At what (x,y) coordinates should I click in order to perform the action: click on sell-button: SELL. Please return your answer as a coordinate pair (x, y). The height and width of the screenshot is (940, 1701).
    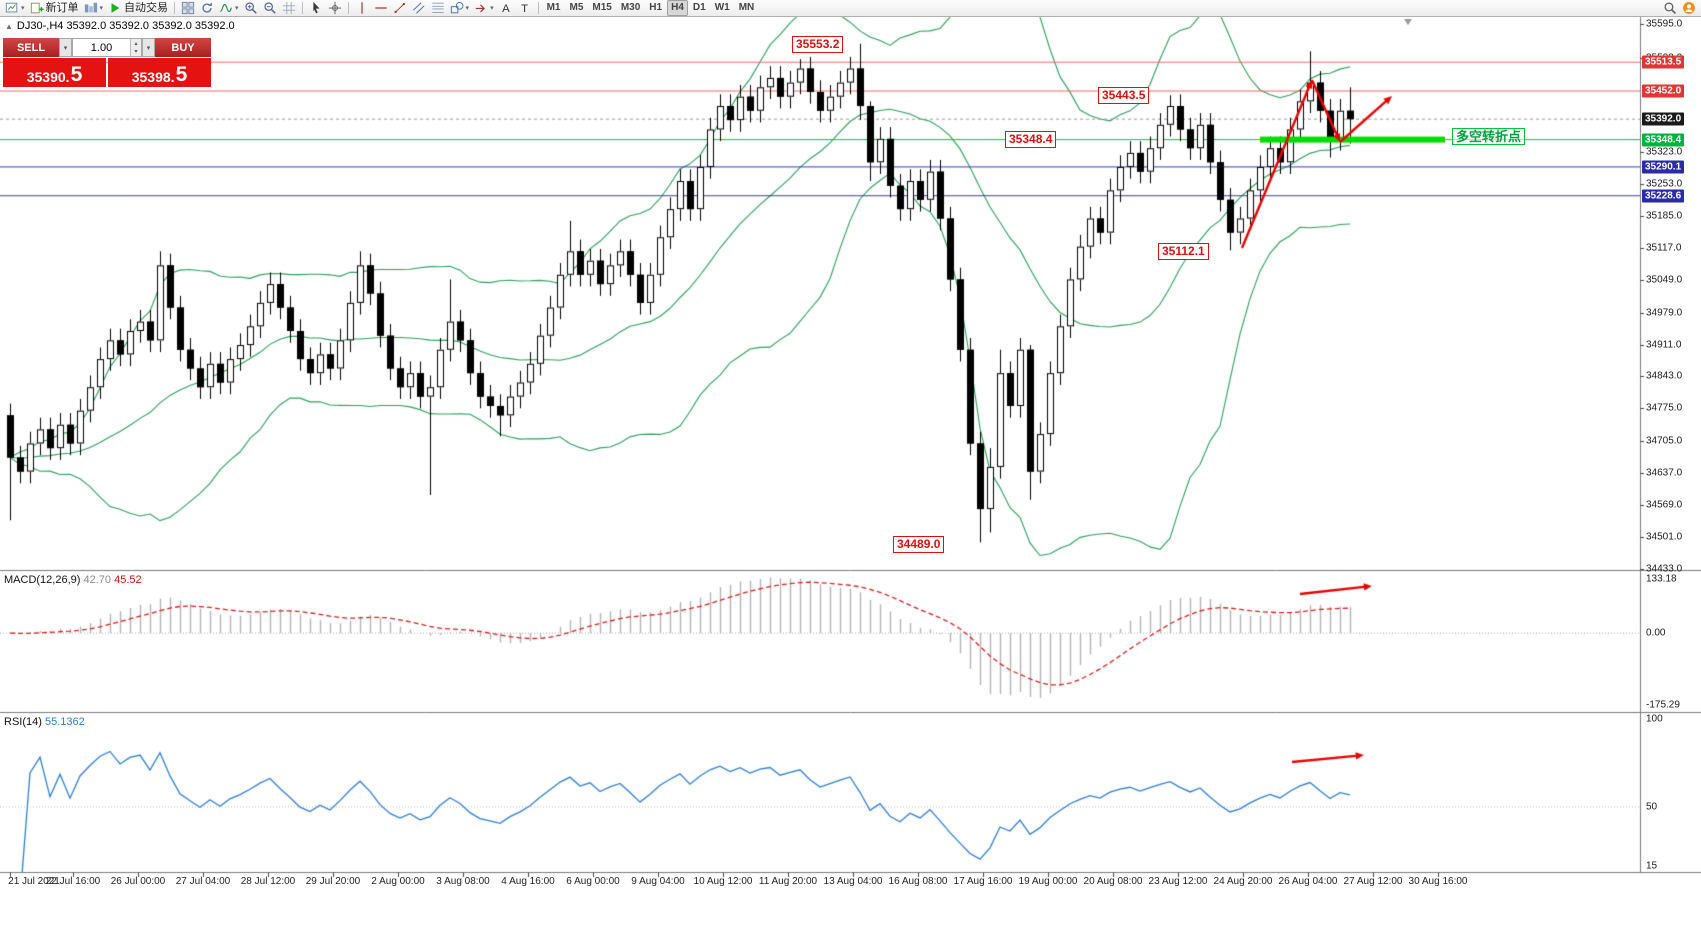
    Looking at the image, I should click on (31, 47).